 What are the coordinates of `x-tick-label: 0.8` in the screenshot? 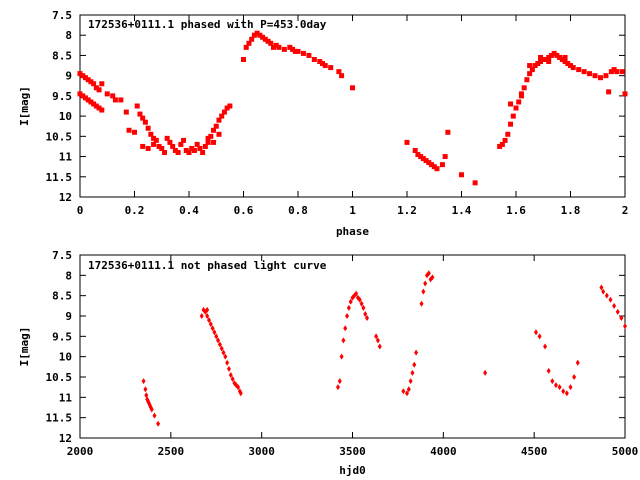 It's located at (298, 210).